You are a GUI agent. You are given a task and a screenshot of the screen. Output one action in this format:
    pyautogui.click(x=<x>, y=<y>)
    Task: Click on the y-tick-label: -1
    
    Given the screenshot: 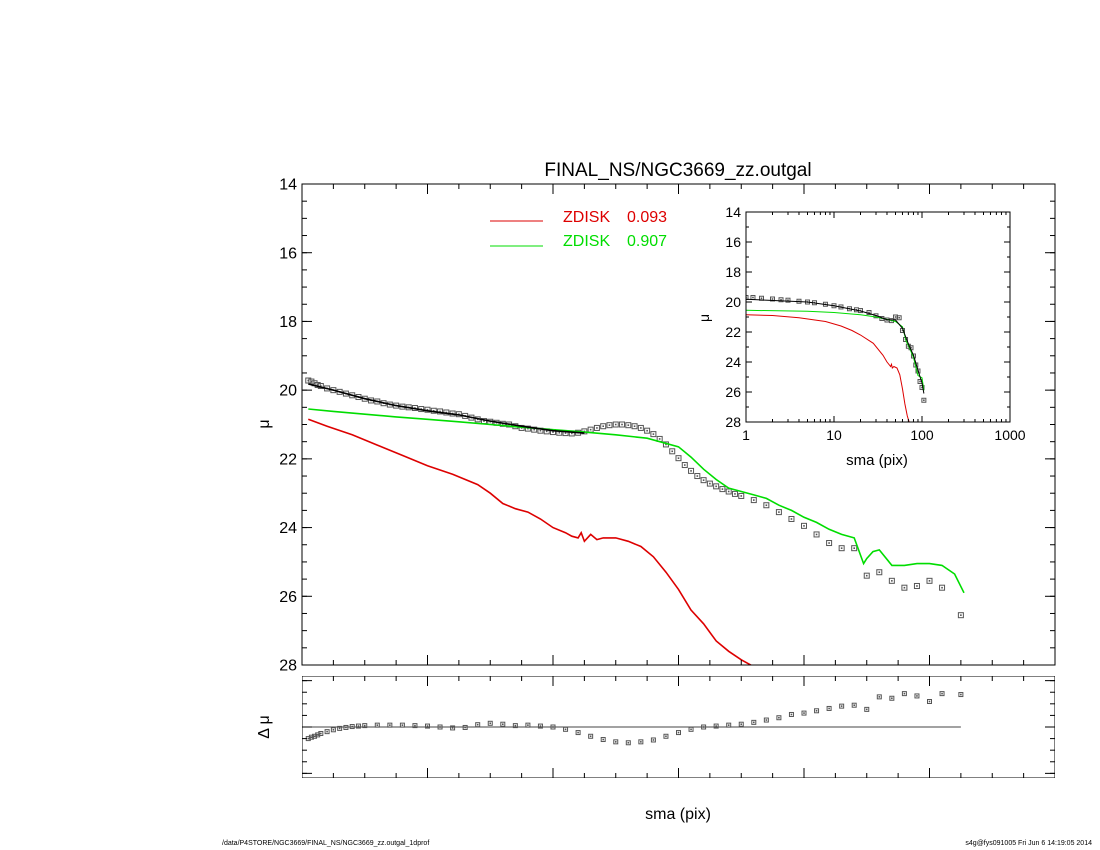 What is the action you would take?
    pyautogui.click(x=290, y=774)
    